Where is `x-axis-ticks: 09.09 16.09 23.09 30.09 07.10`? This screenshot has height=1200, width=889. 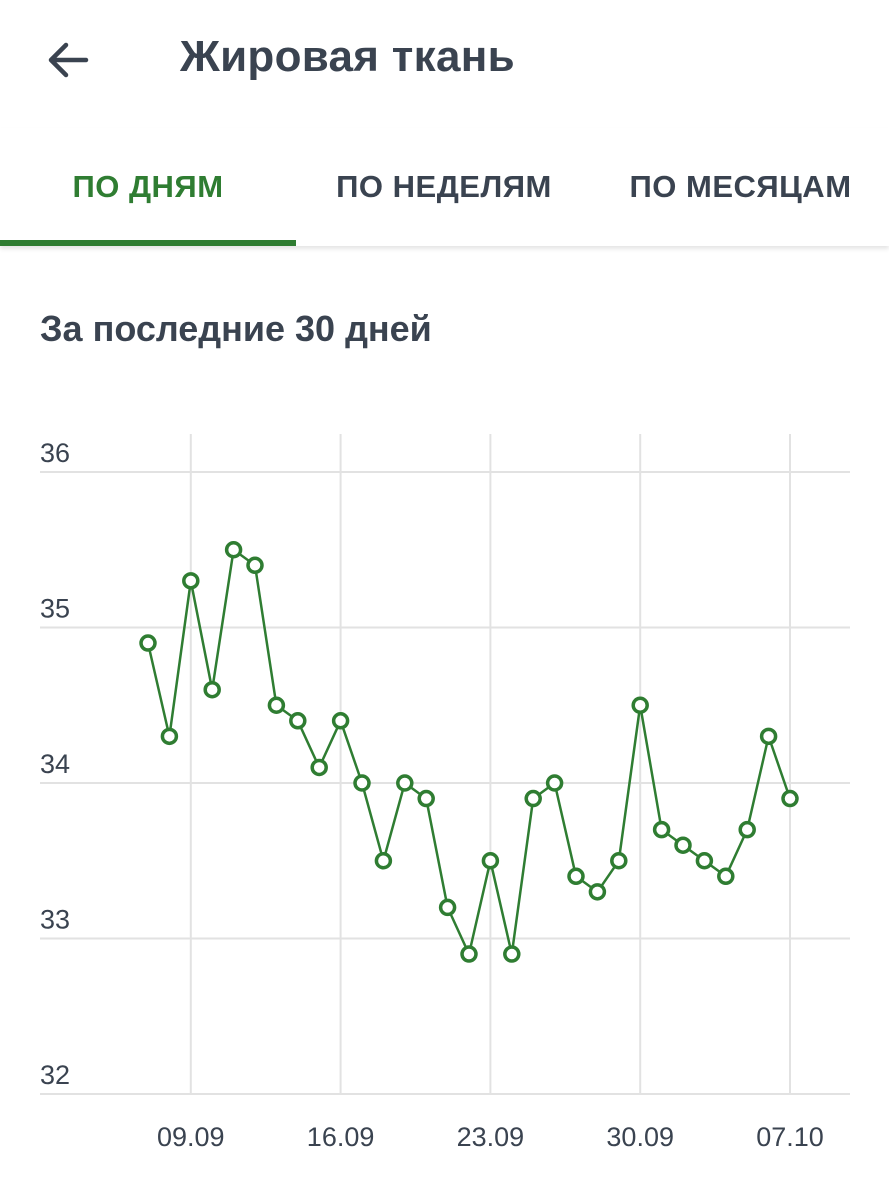 x-axis-ticks: 09.09 16.09 23.09 30.09 07.10 is located at coordinates (490, 1137).